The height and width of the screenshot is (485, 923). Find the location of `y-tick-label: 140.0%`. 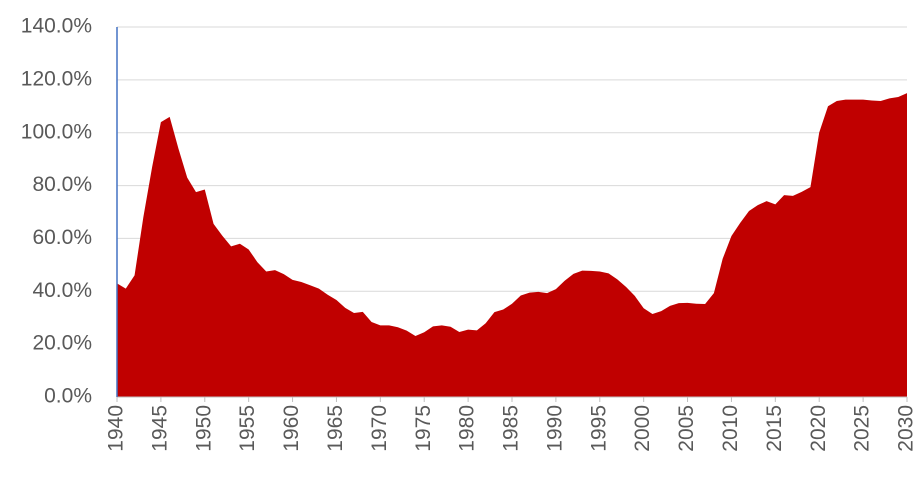

y-tick-label: 140.0% is located at coordinates (56, 26).